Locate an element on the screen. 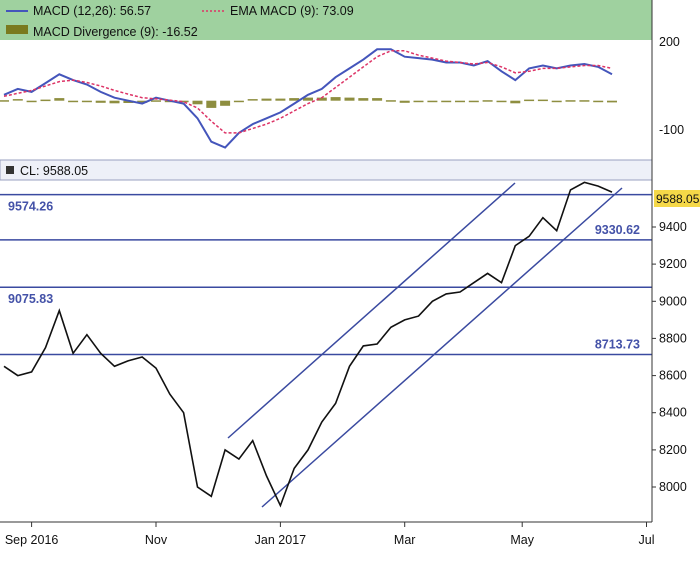 This screenshot has width=700, height=561. x-axis: Sep 2016 Nov Jan 2017 Mar May Jul is located at coordinates (330, 534).